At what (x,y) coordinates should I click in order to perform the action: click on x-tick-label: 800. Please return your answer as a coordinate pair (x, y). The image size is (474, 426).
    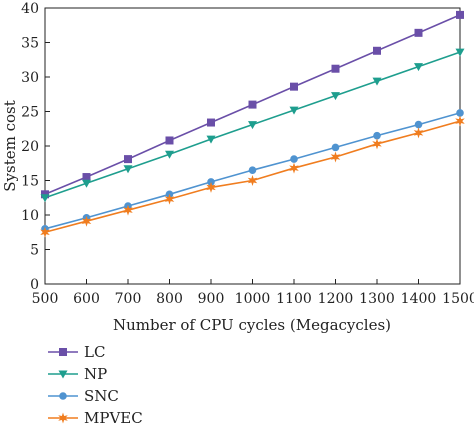
    Looking at the image, I should click on (169, 299).